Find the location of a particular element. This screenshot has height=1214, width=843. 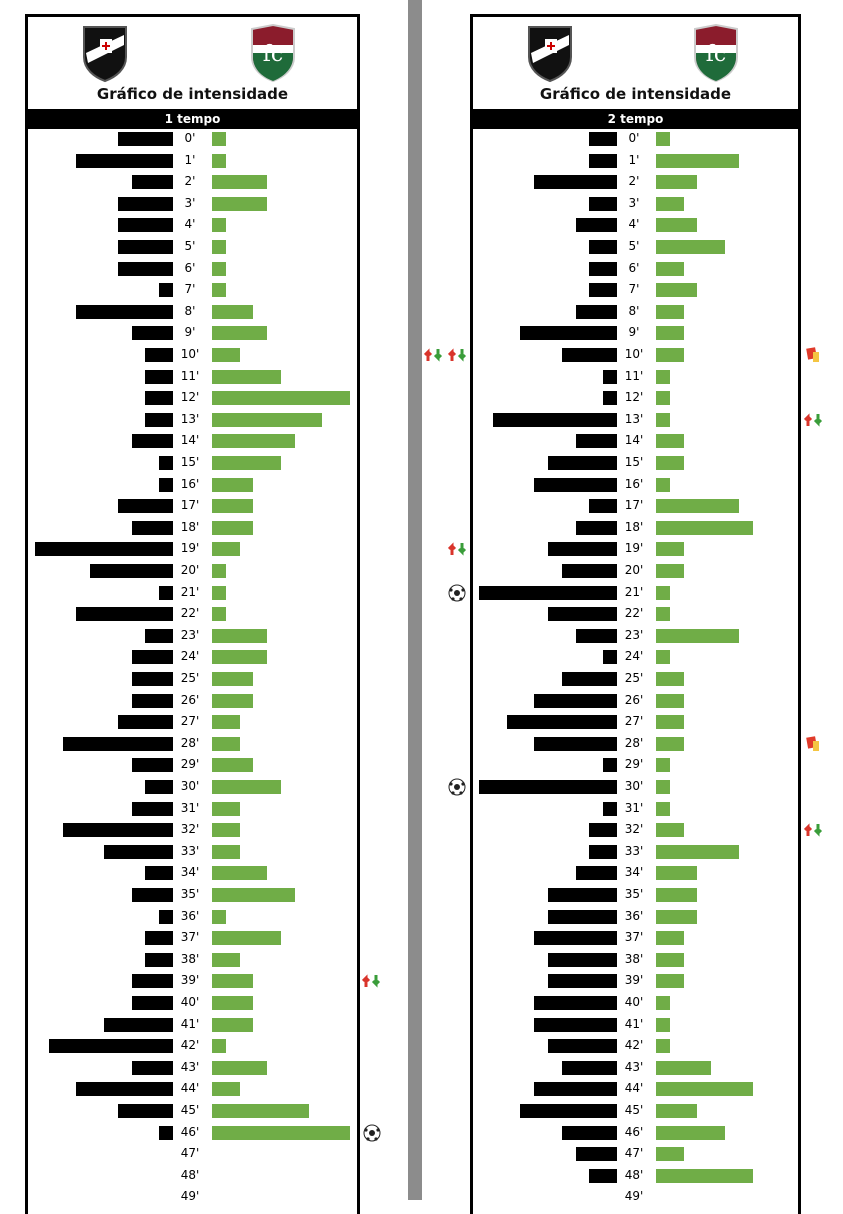

minute-label: 34' is located at coordinates (634, 872).